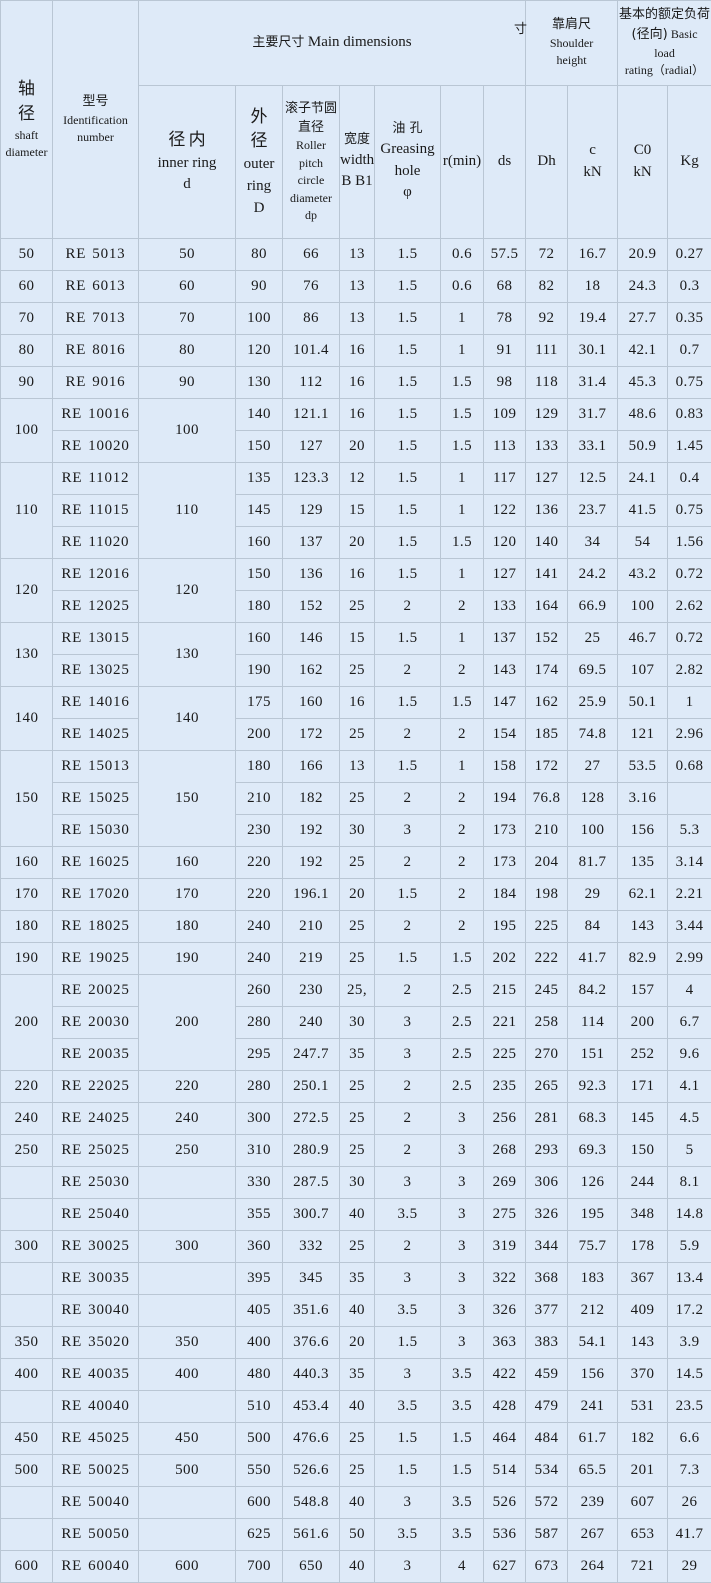  What do you see at coordinates (643, 1087) in the screenshot?
I see `cell-c0-load: 171` at bounding box center [643, 1087].